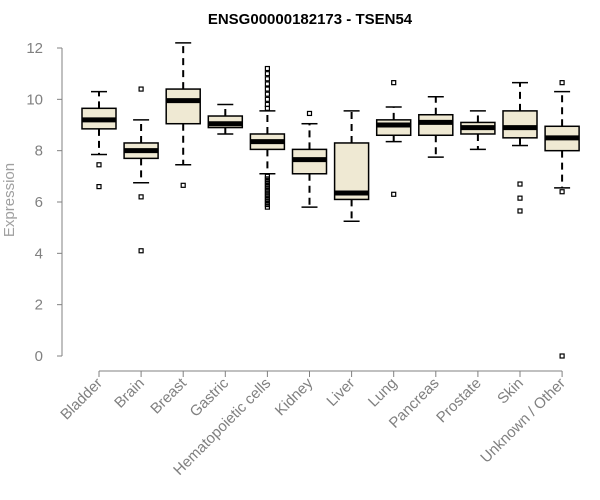 This screenshot has height=500, width=600. What do you see at coordinates (141, 170) in the screenshot?
I see `box-brain` at bounding box center [141, 170].